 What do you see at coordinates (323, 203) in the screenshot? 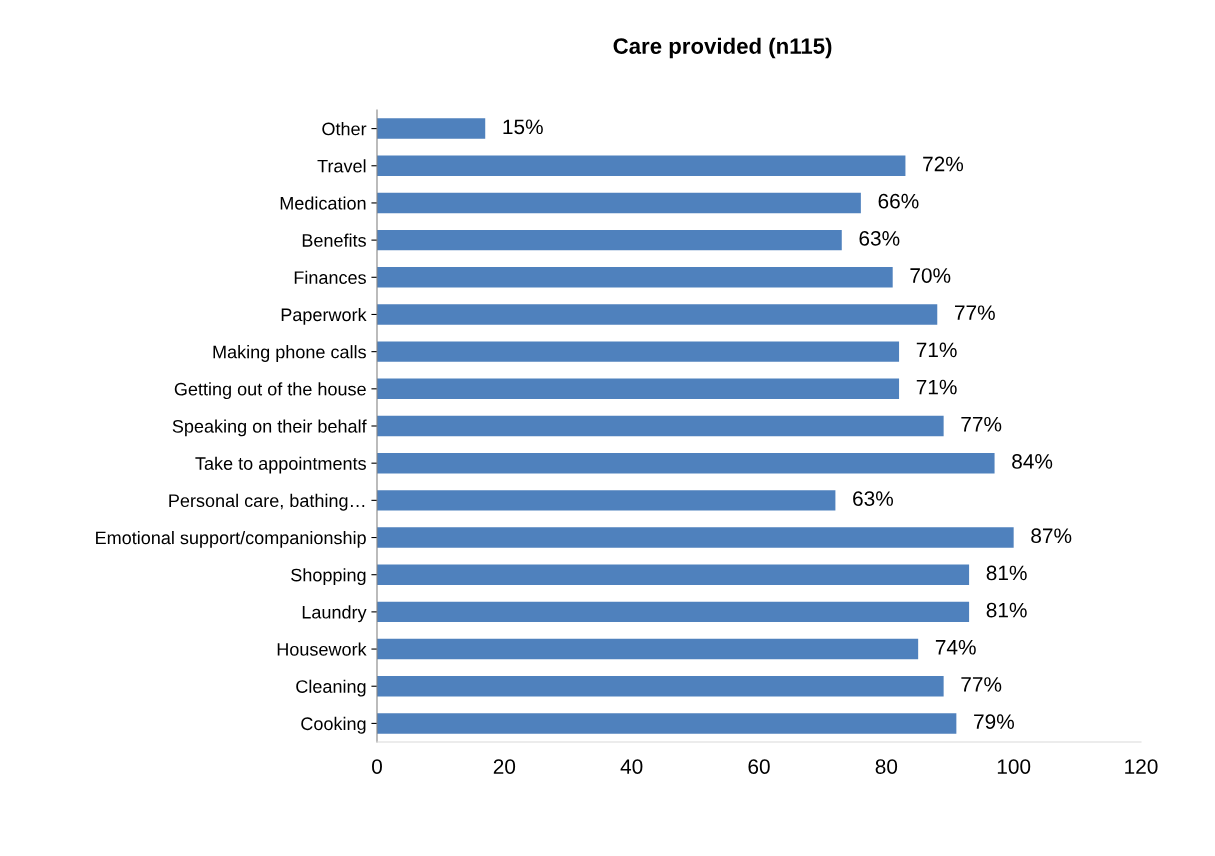
I see `y-tick-label: Medication` at bounding box center [323, 203].